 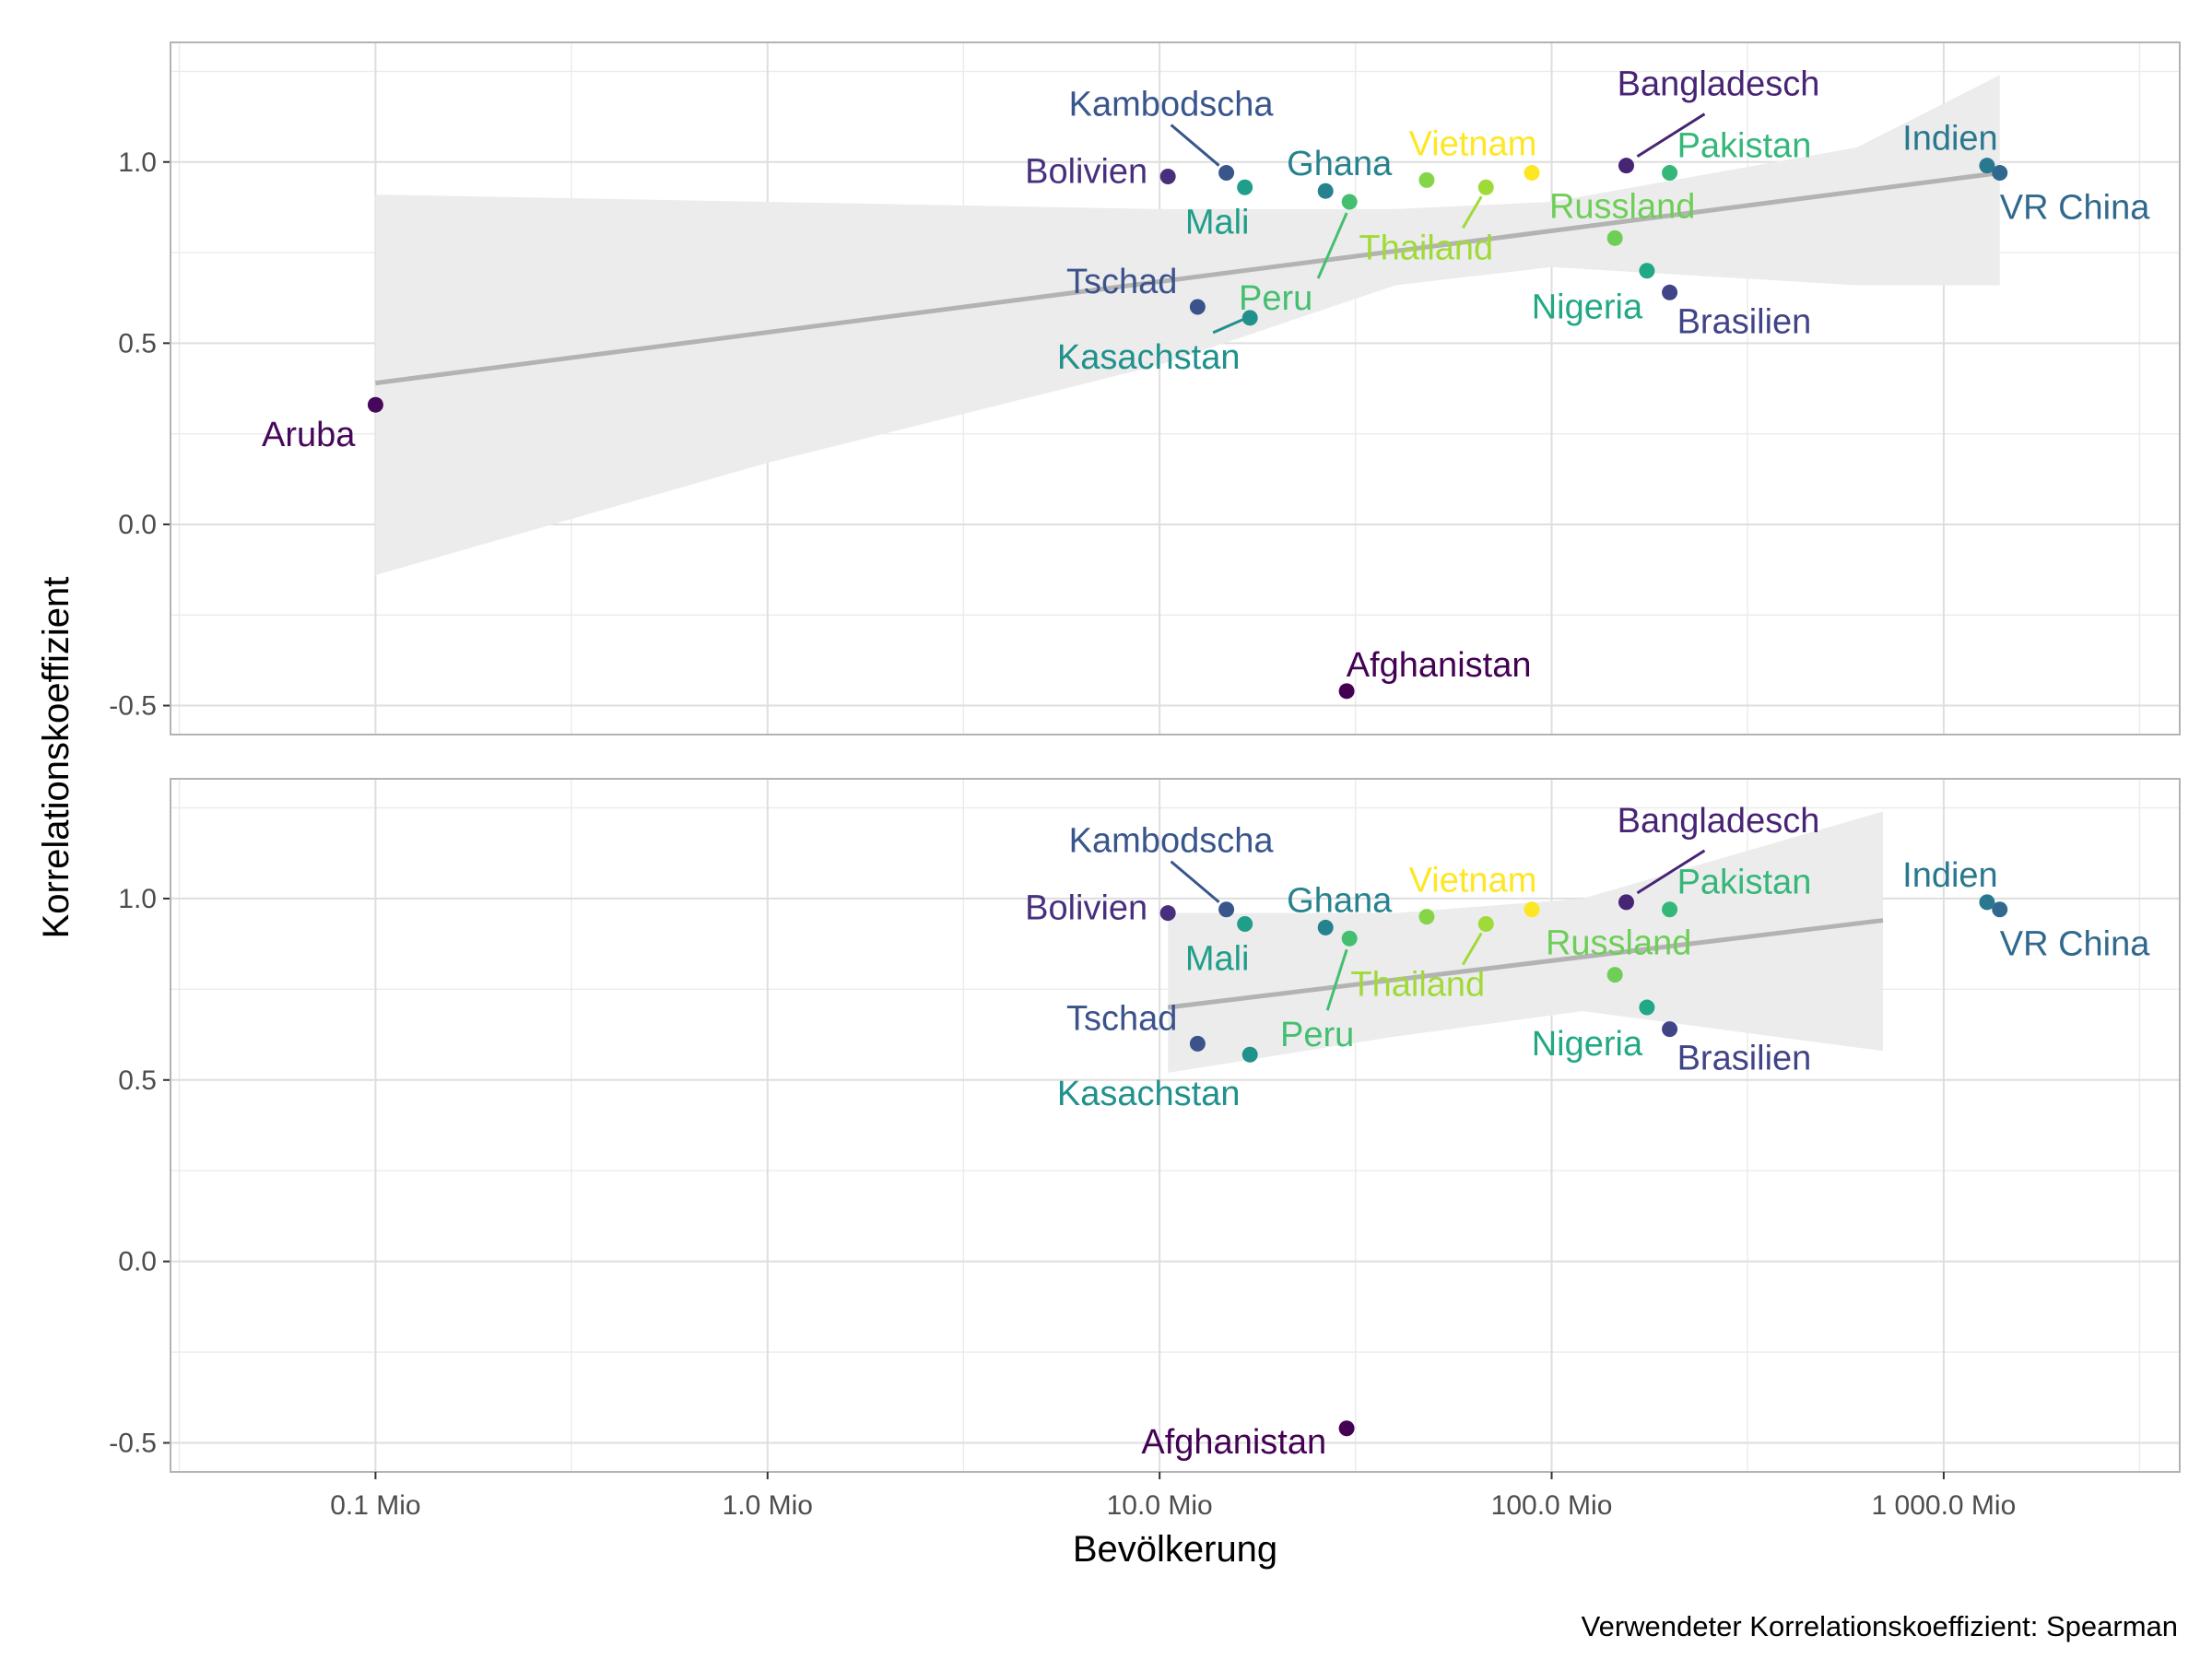 What do you see at coordinates (375, 1505) in the screenshot?
I see `x-tick-label: 0.1 Mio` at bounding box center [375, 1505].